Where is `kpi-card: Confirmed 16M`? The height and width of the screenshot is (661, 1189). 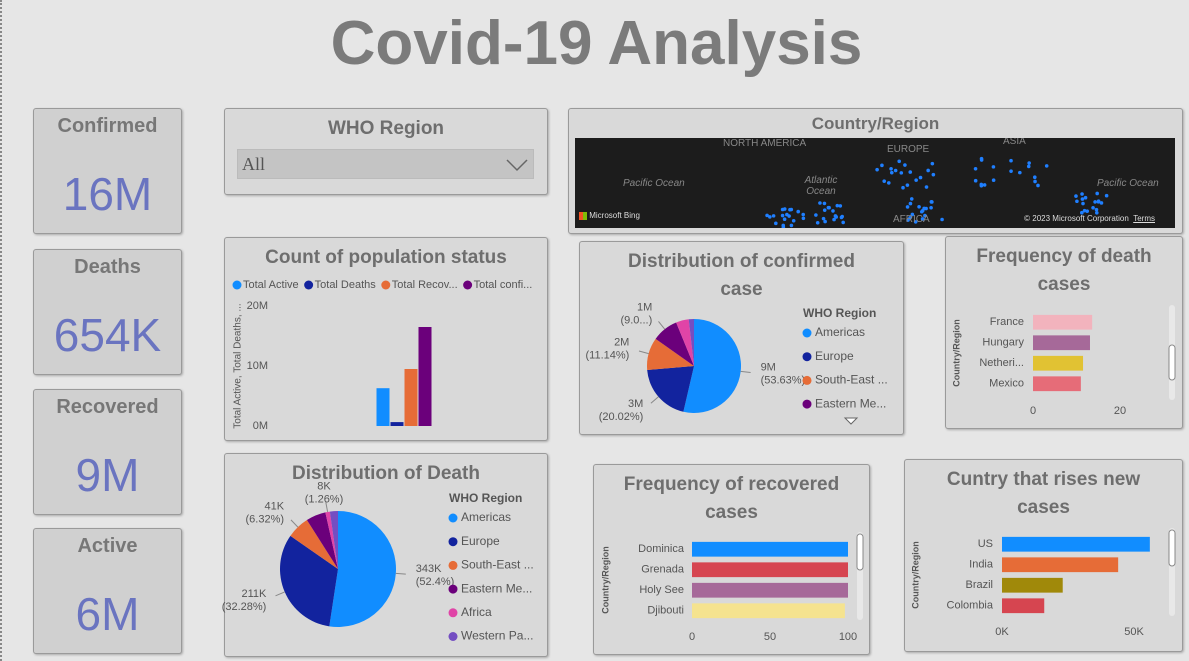
kpi-card: Confirmed 16M is located at coordinates (107, 171).